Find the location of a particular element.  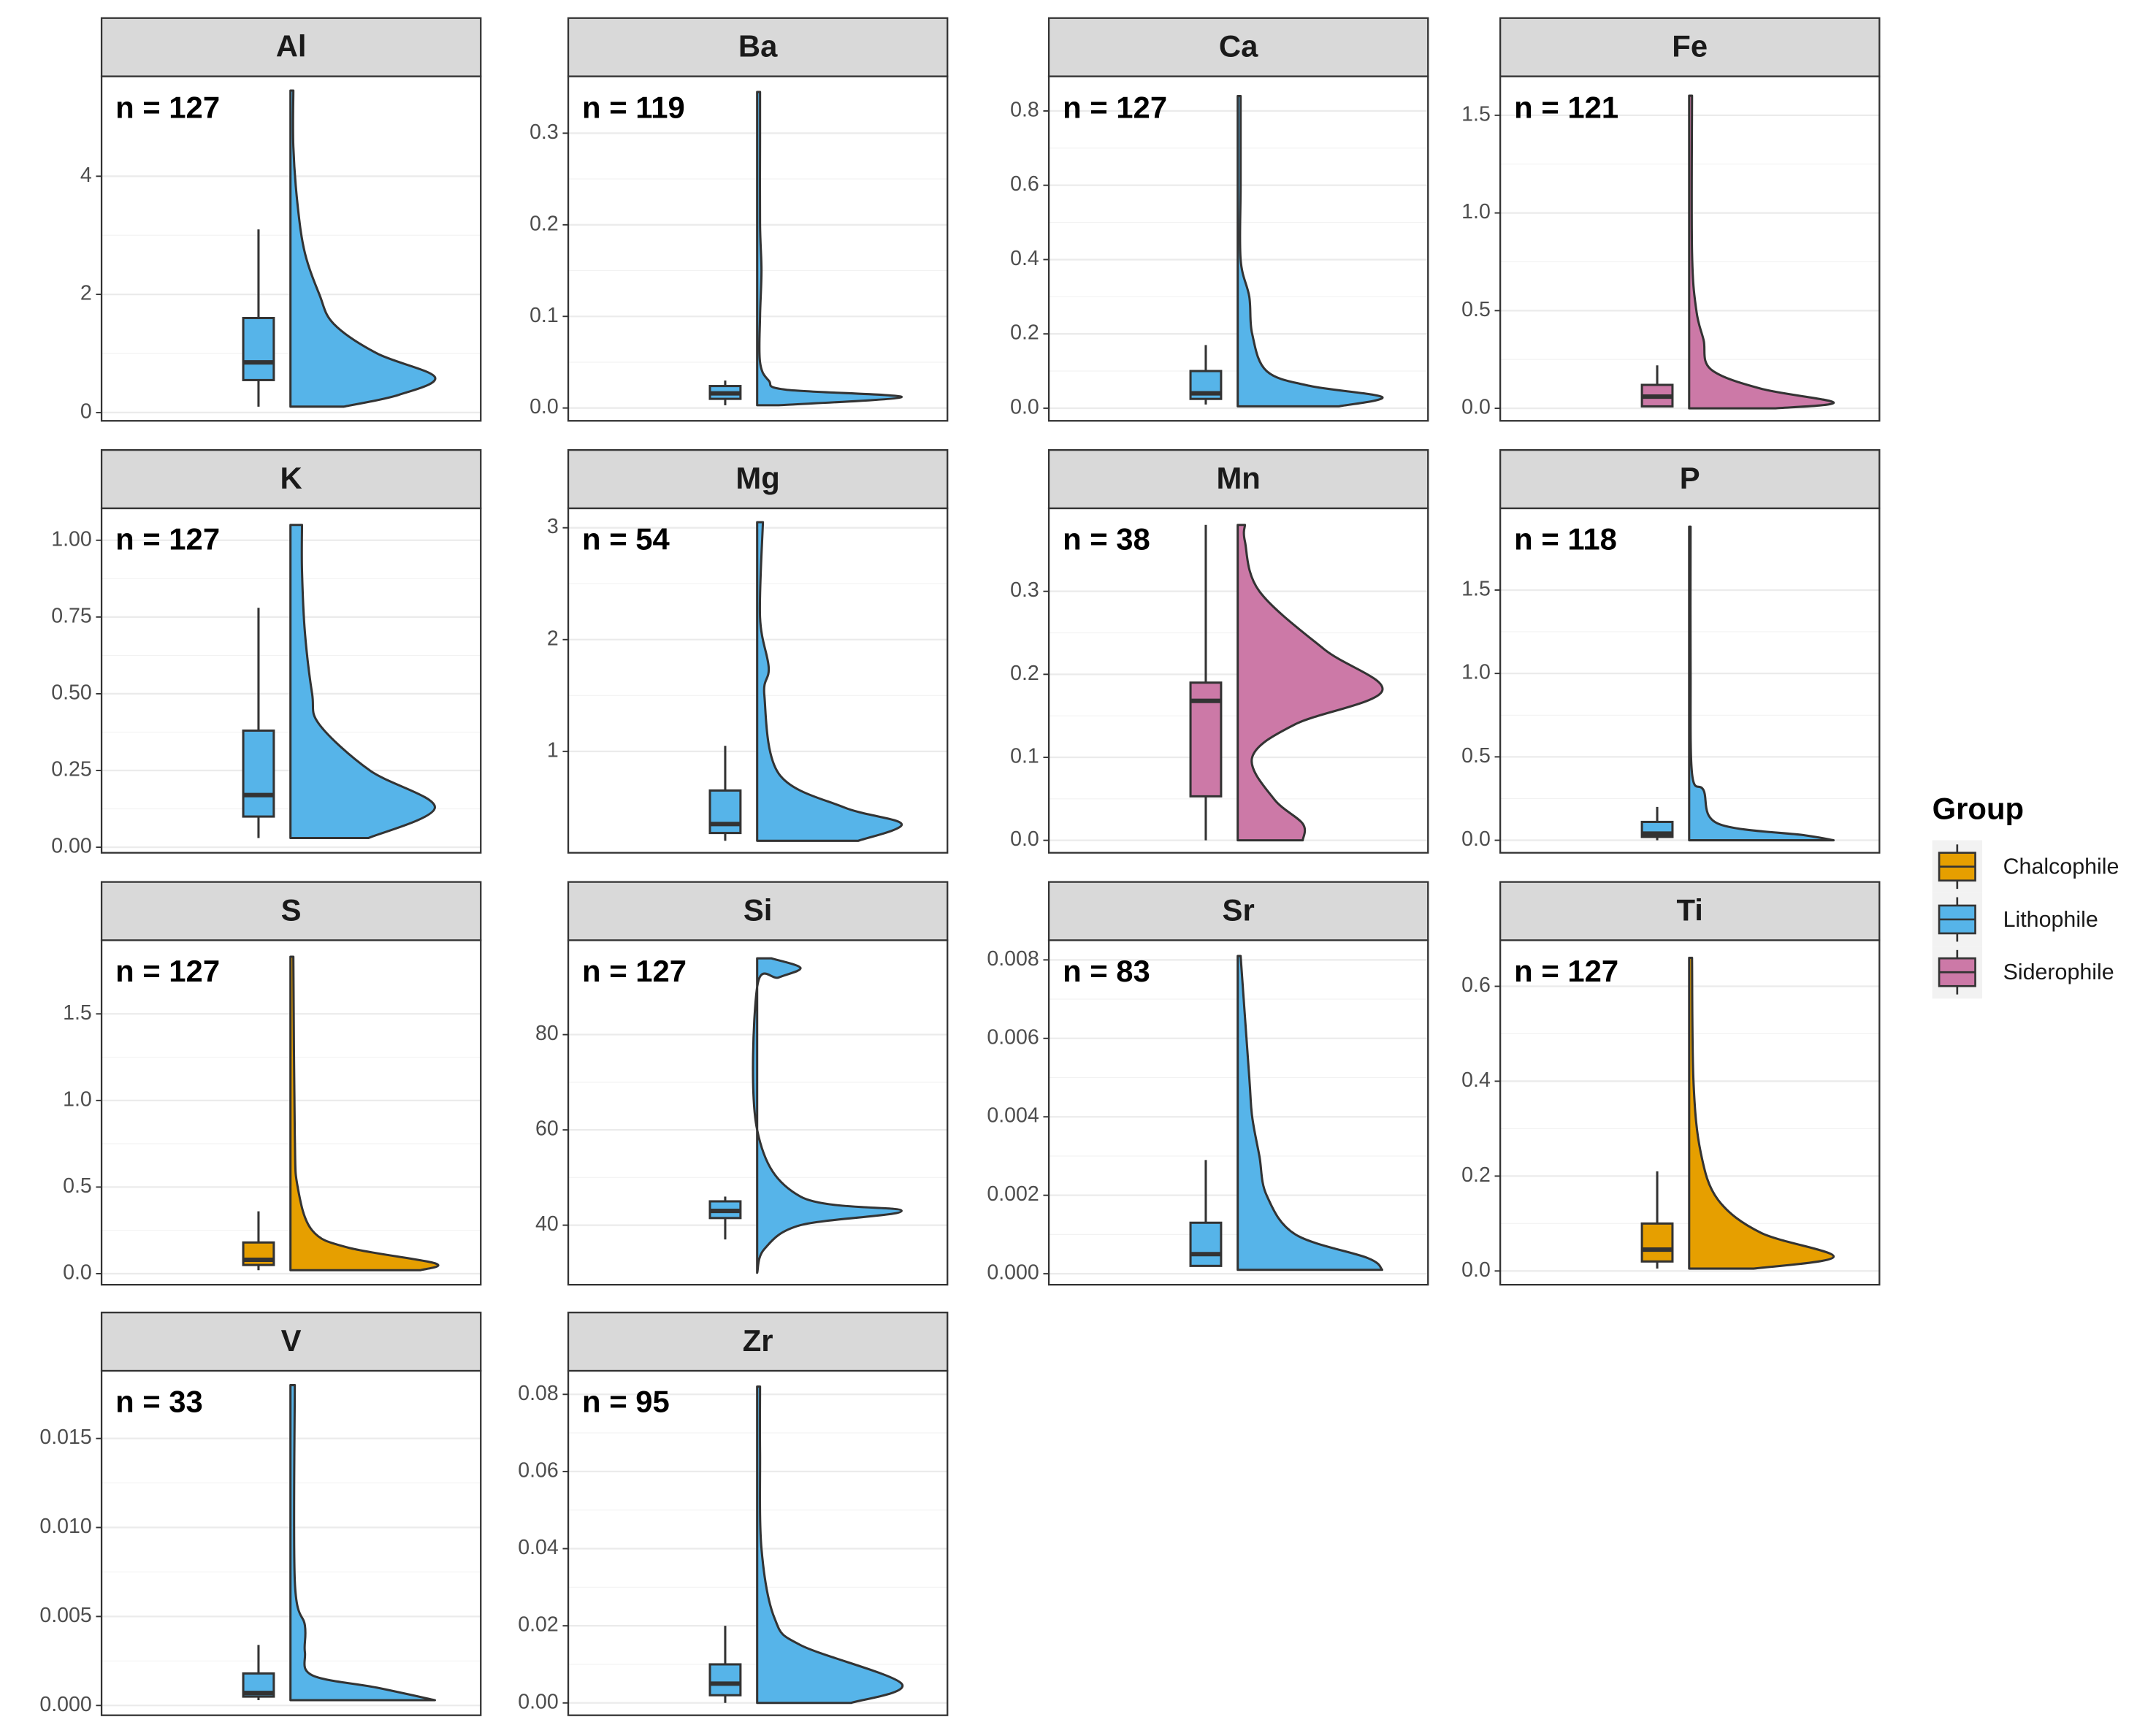

panel-title: Si is located at coordinates (758, 910).